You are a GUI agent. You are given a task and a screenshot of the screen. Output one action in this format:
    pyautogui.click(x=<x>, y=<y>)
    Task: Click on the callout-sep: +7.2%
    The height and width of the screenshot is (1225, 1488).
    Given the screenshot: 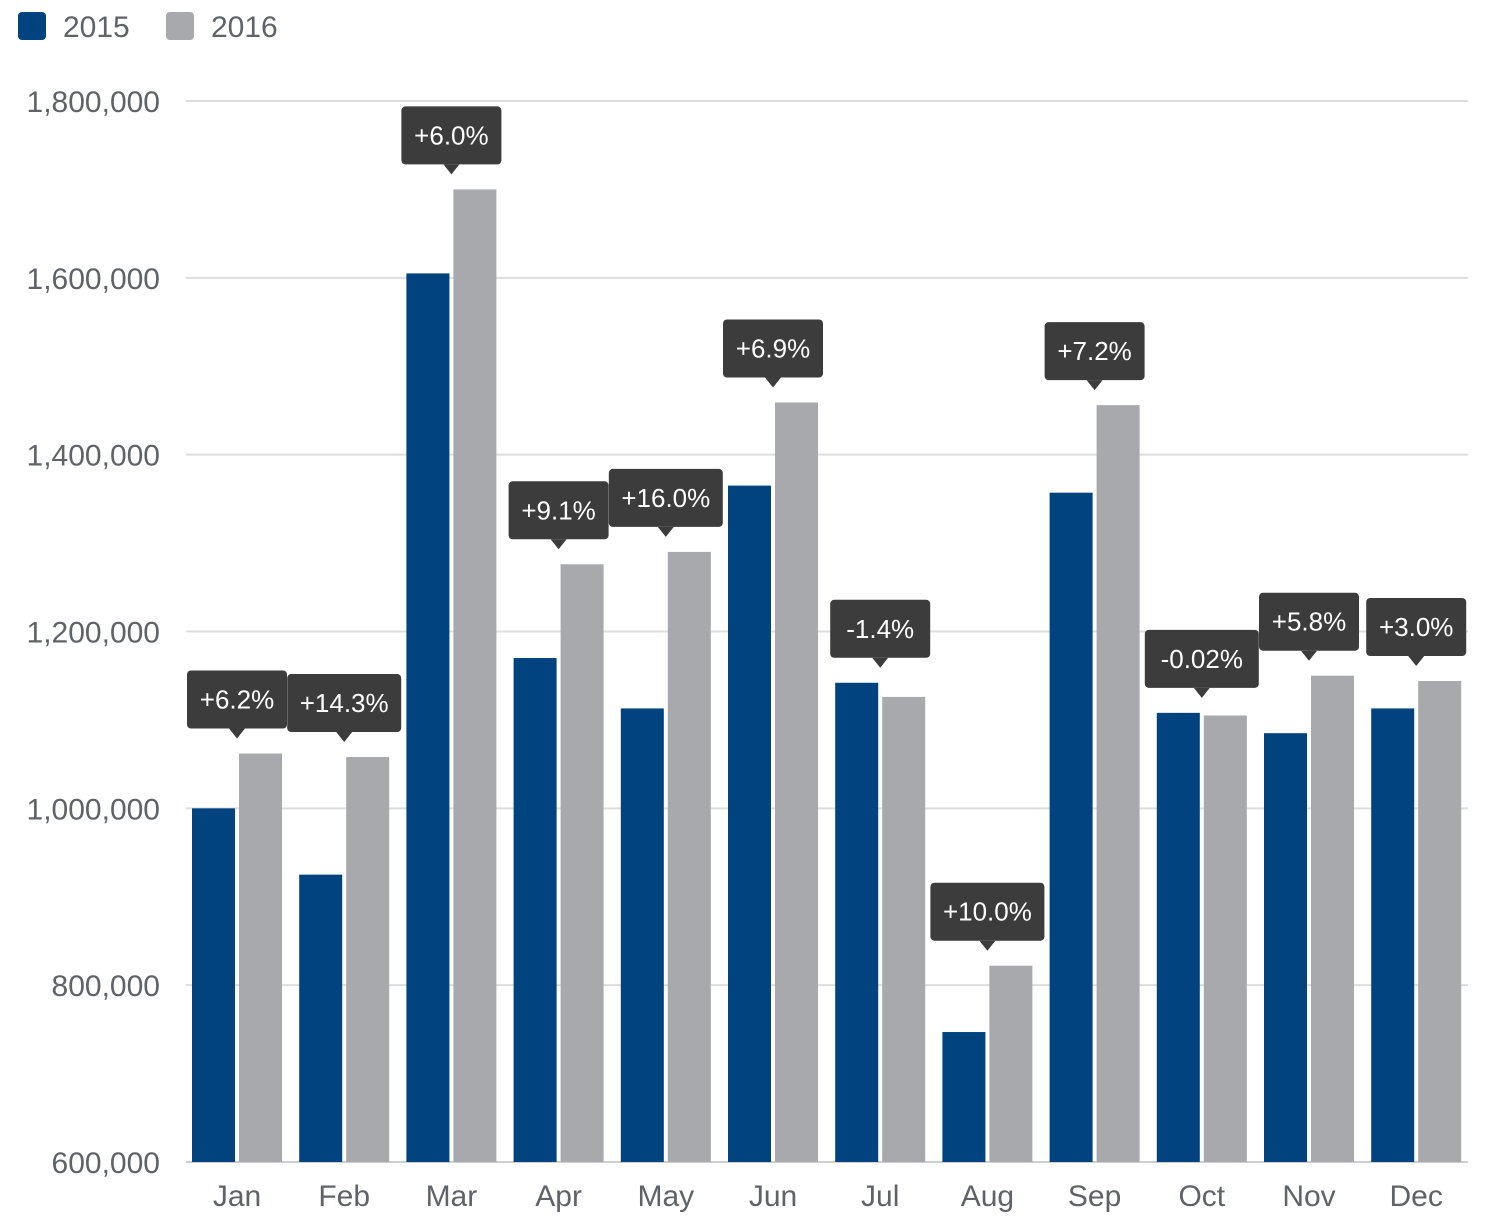 What is the action you would take?
    pyautogui.click(x=1094, y=356)
    